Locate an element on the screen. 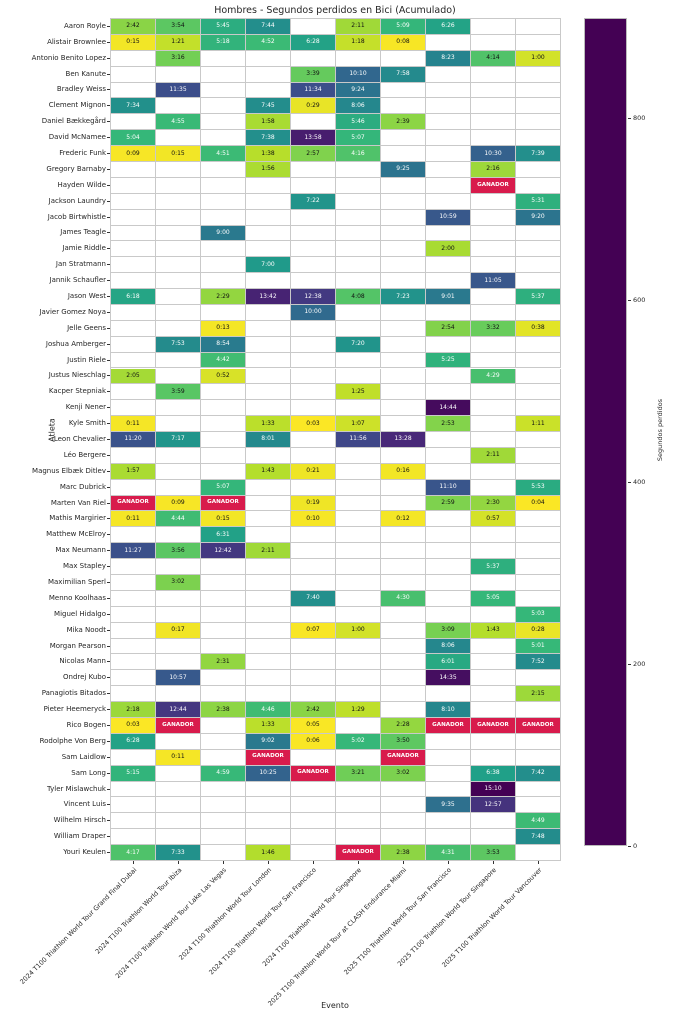  athlete-label: Nicolas Mann is located at coordinates (82, 661).